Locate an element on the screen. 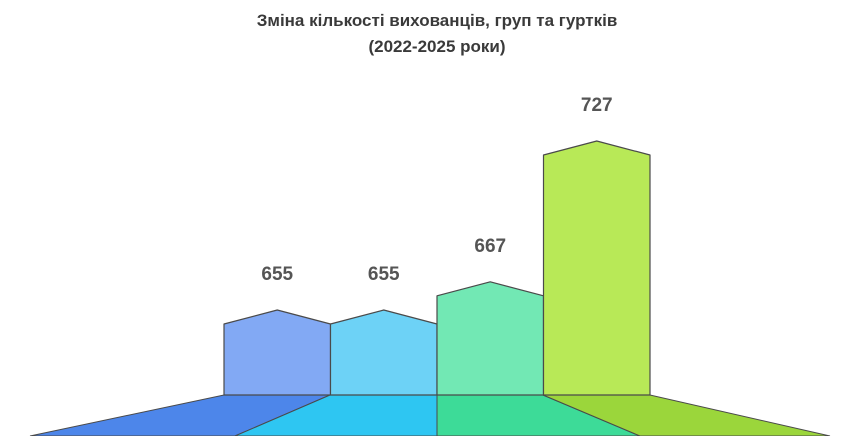  value-label: 667 is located at coordinates (490, 246).